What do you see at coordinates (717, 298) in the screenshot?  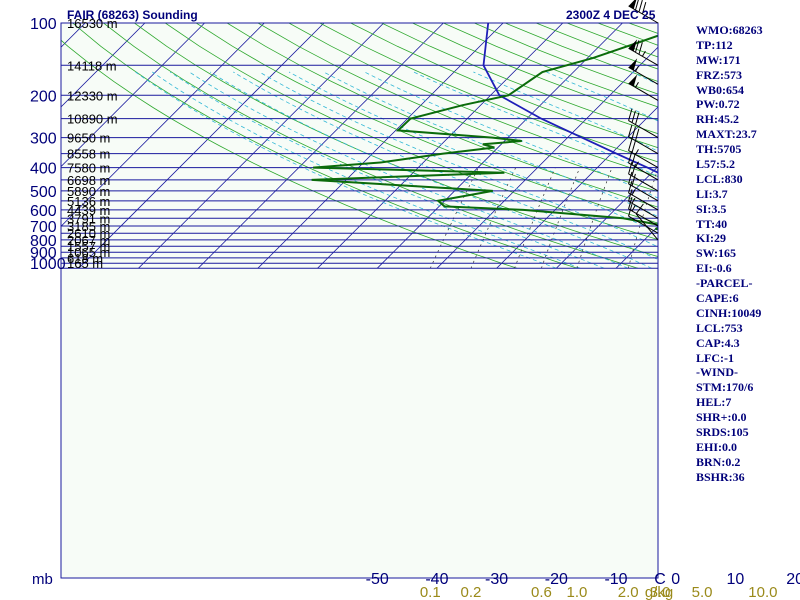 I see `index-item: CAPE:6` at bounding box center [717, 298].